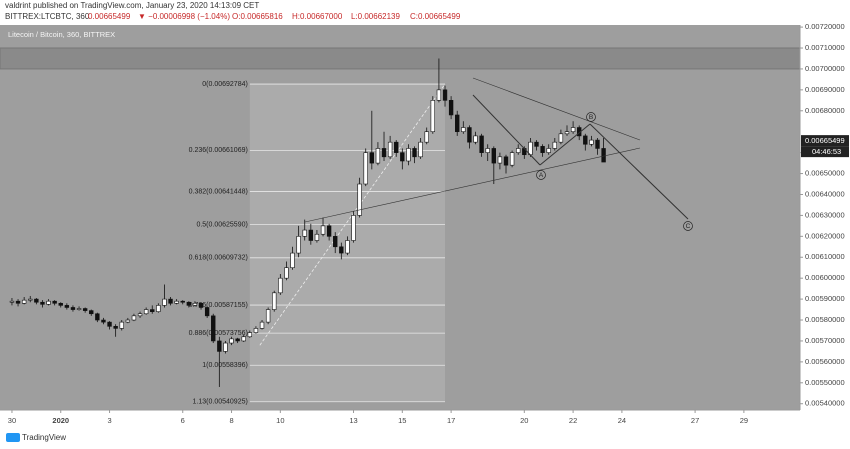  Describe the element at coordinates (435, 16) in the screenshot. I see `close: C:0.00665499` at that location.